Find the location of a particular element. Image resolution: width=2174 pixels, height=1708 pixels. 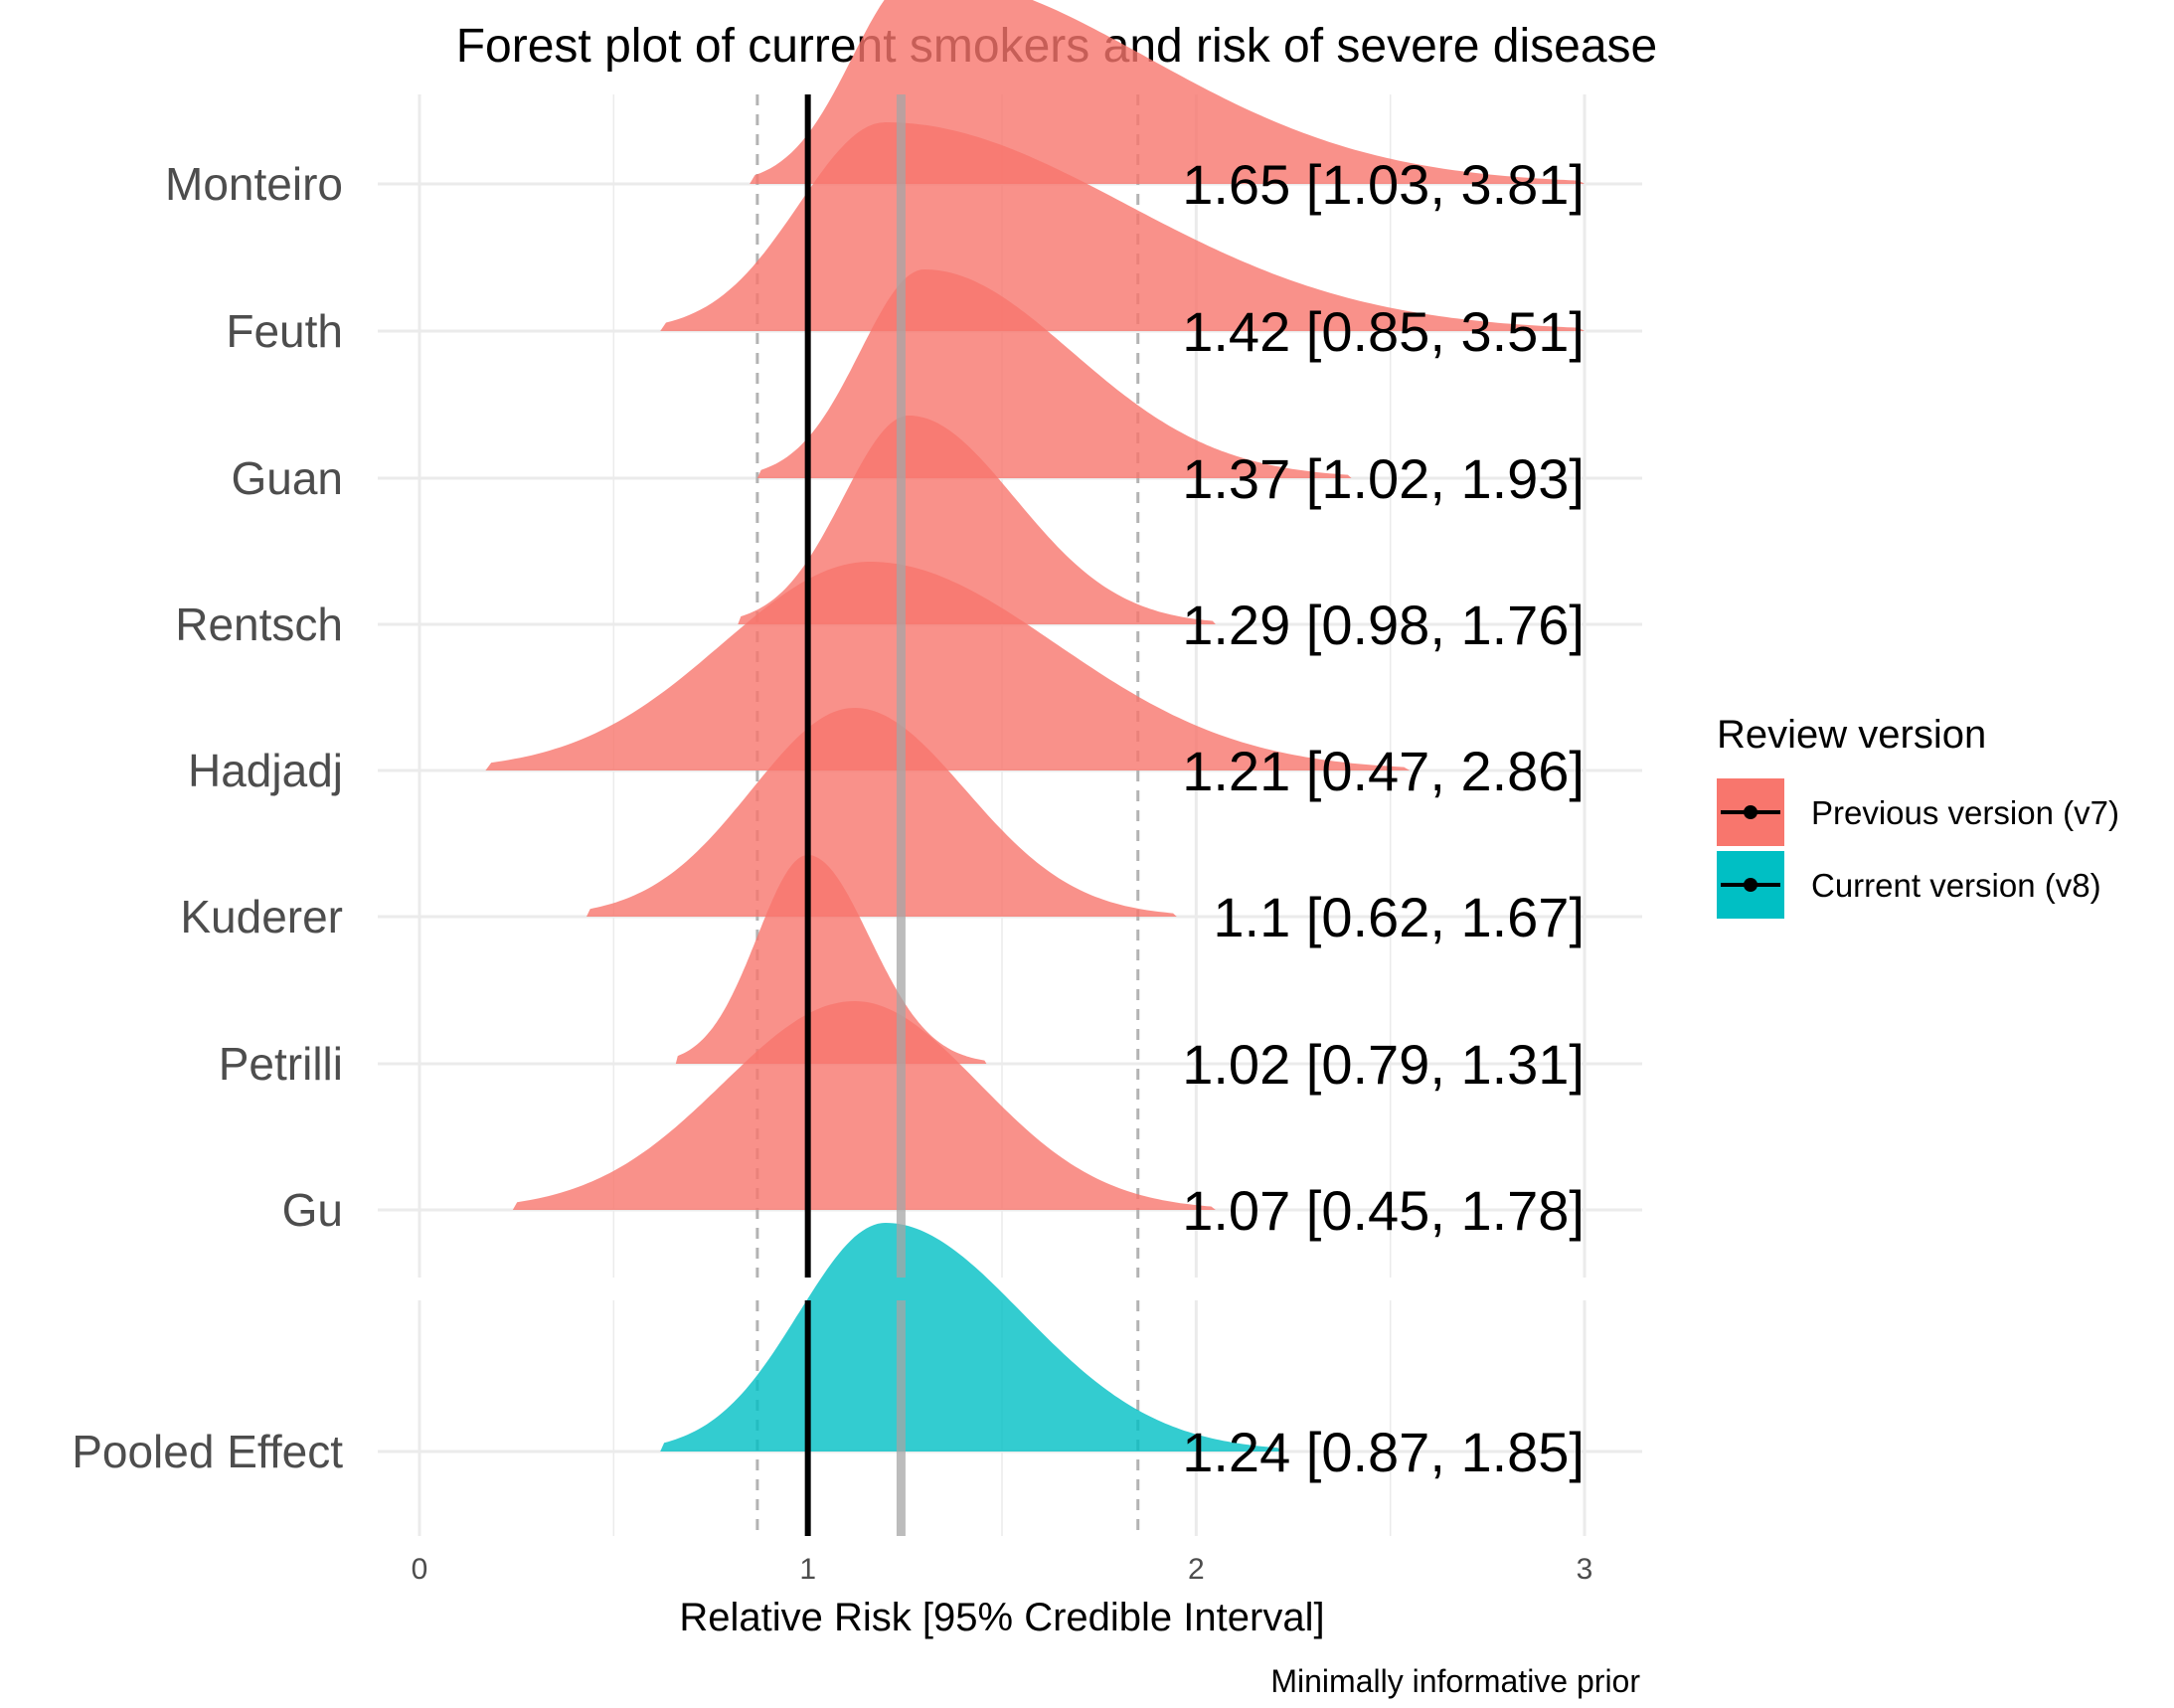

interval-label-petrilli: 1.02 [0.79, 1.31] is located at coordinates (1383, 1064).